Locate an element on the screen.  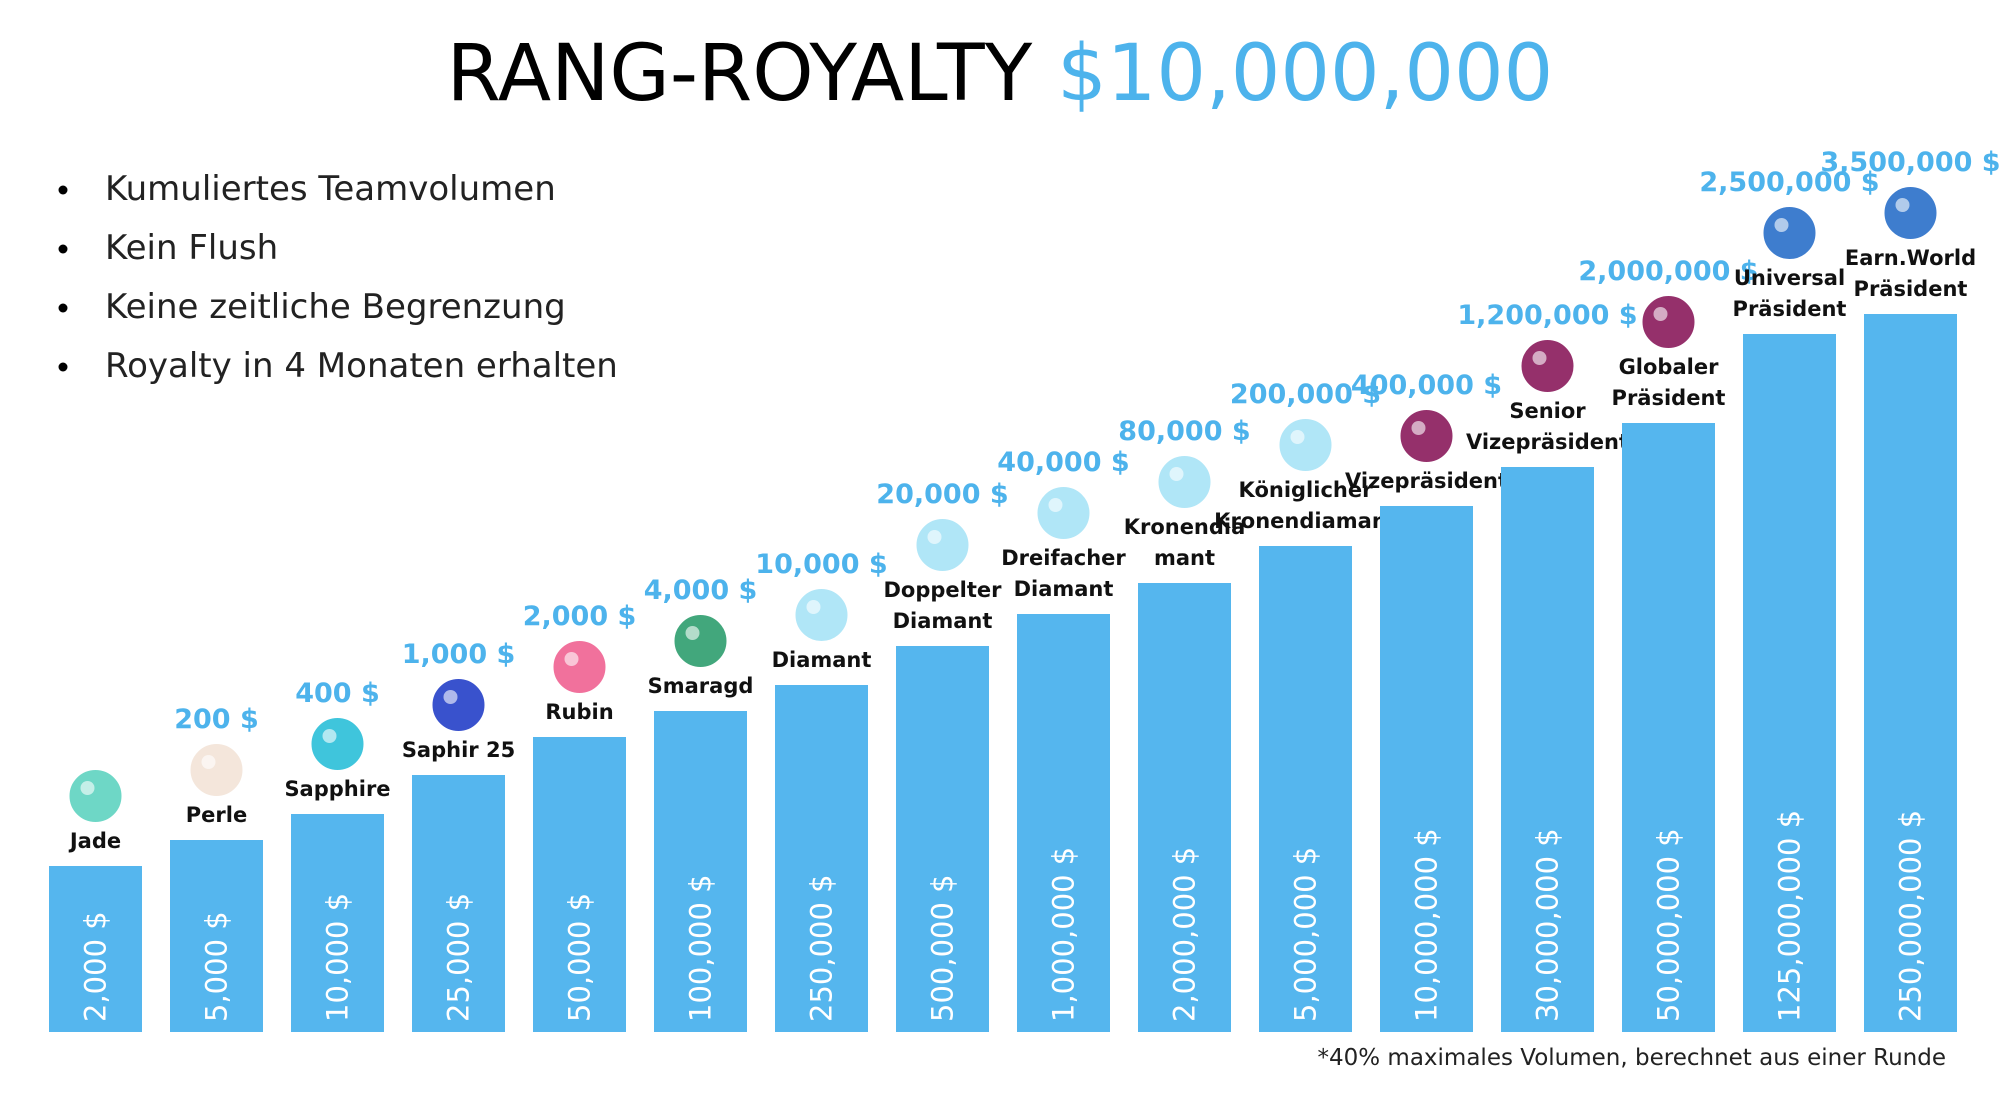
title: RANG-ROYALTY $10,000,000 is located at coordinates (1000, 74).